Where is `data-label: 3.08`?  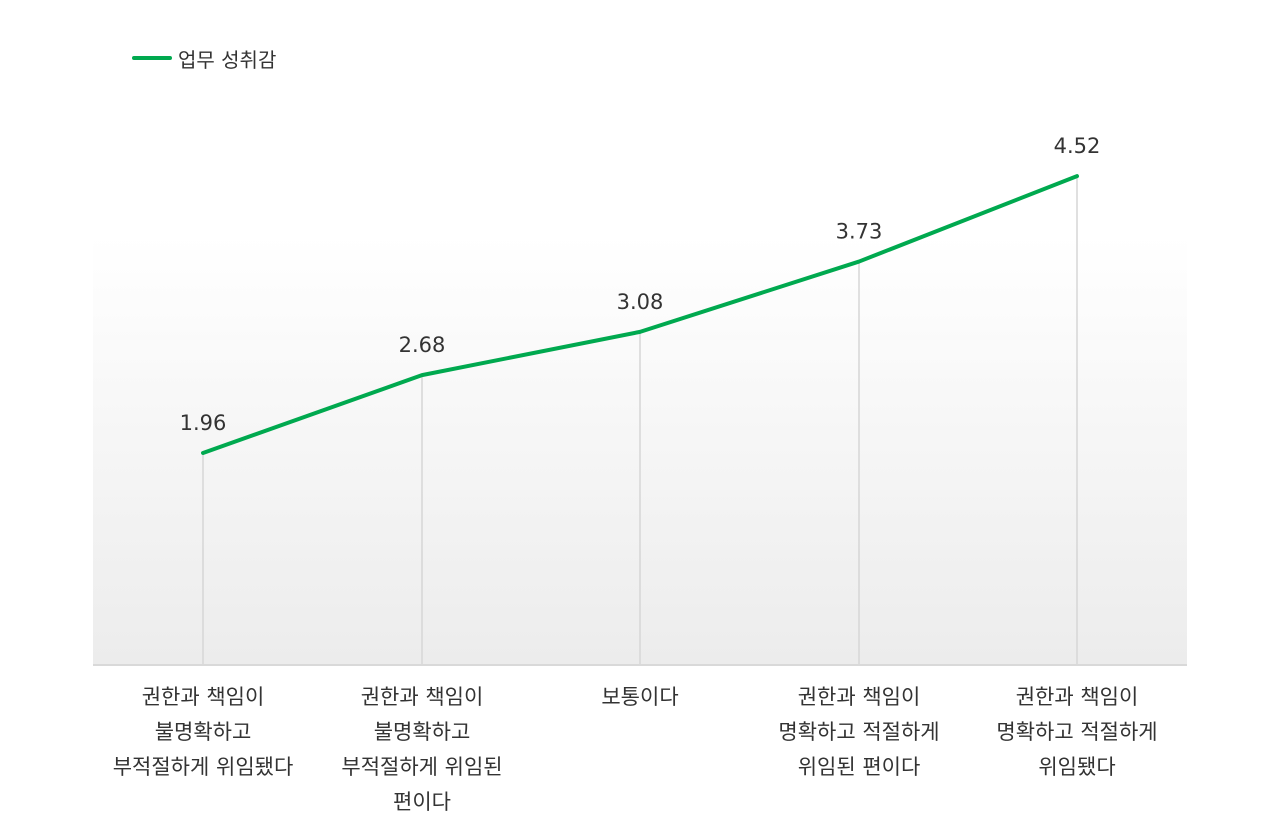
data-label: 3.08 is located at coordinates (640, 302).